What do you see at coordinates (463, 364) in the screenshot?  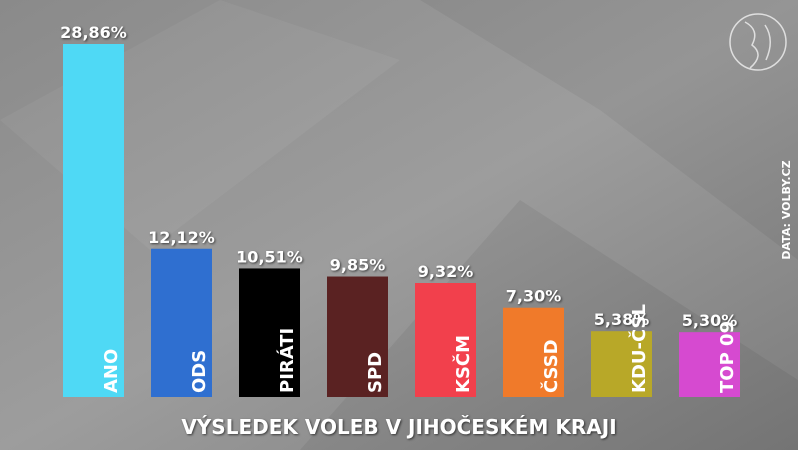 I see `category-label: KSČM` at bounding box center [463, 364].